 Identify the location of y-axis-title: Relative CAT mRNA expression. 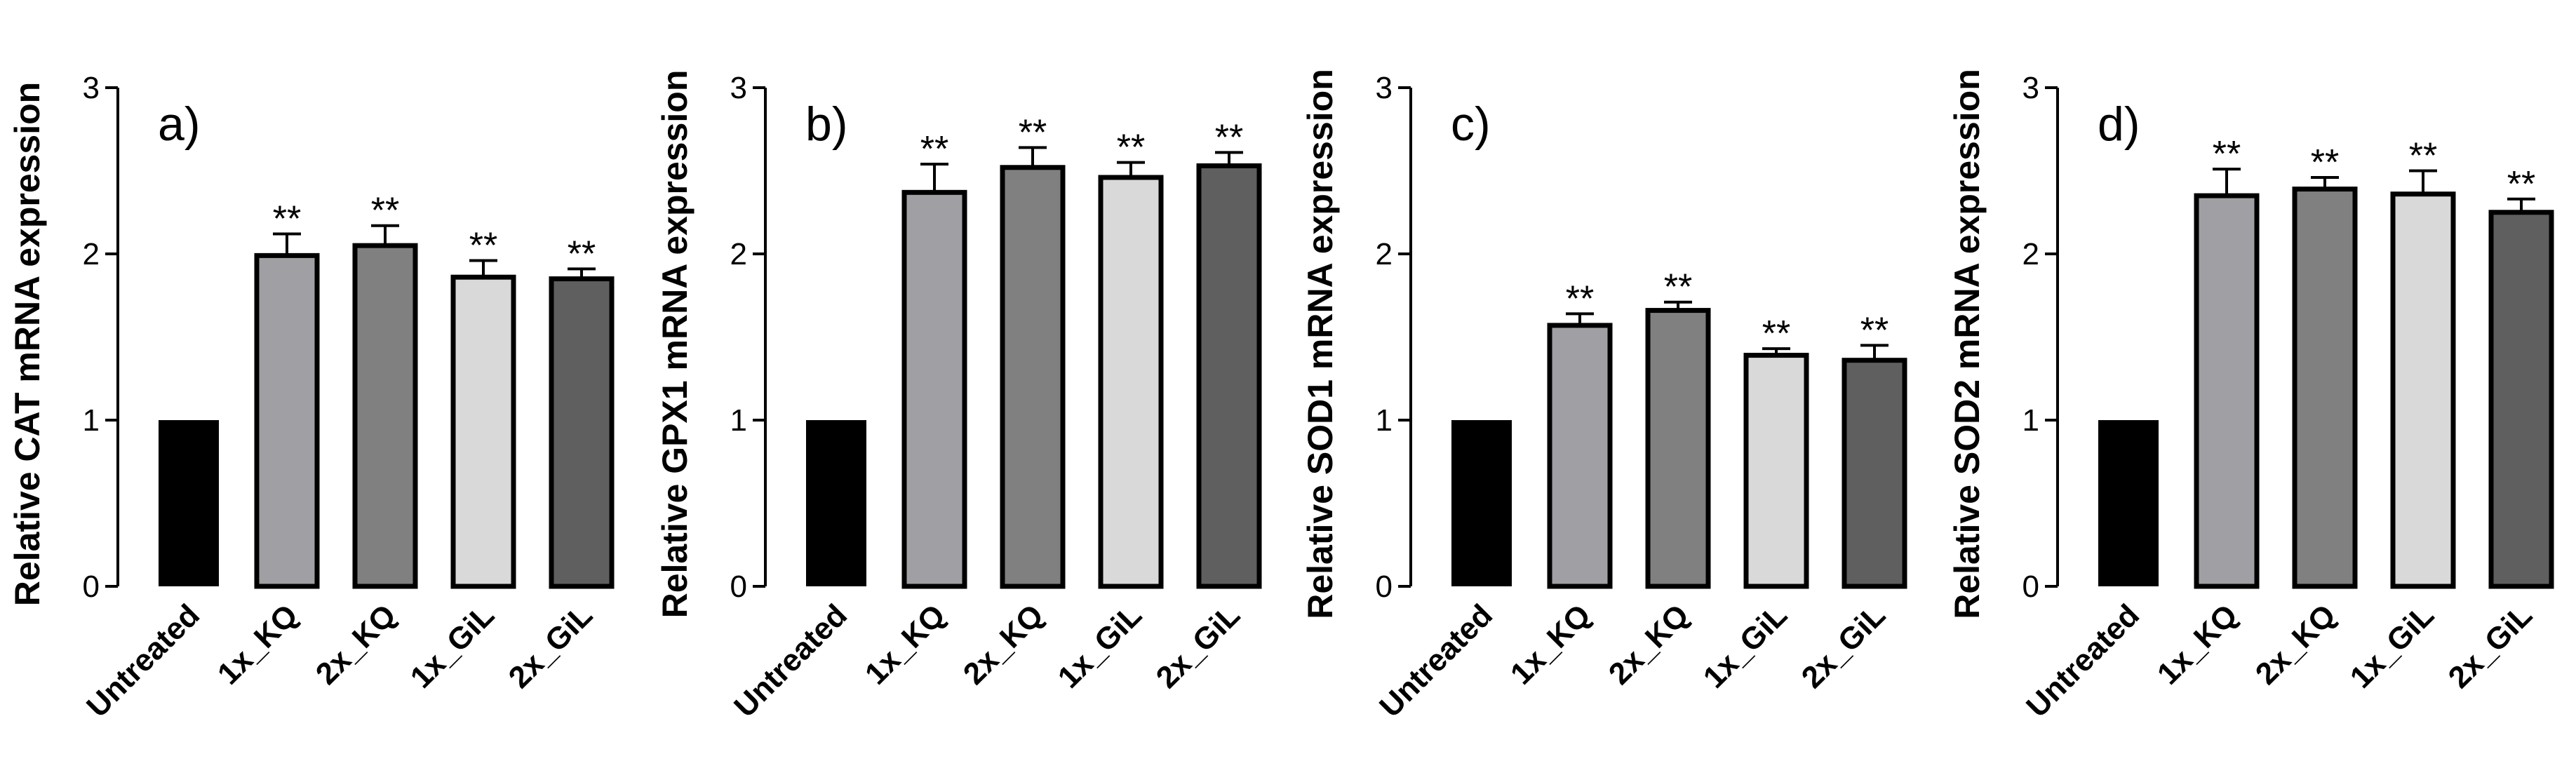
(27, 344).